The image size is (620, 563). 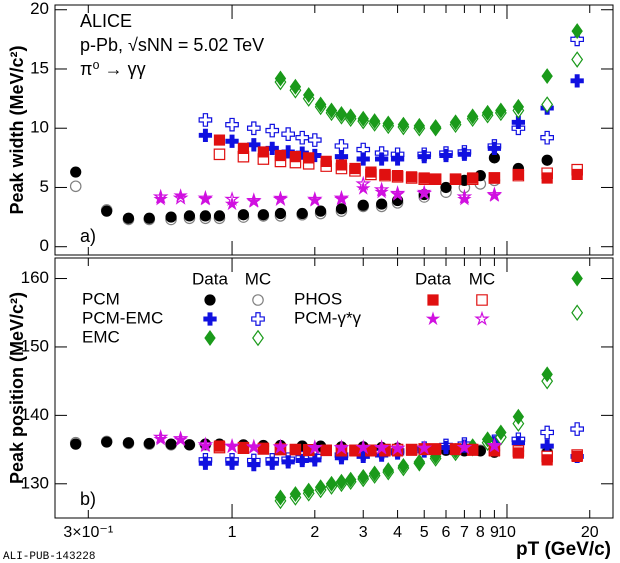 I want to click on y-tick-label: 160, so click(x=35, y=277).